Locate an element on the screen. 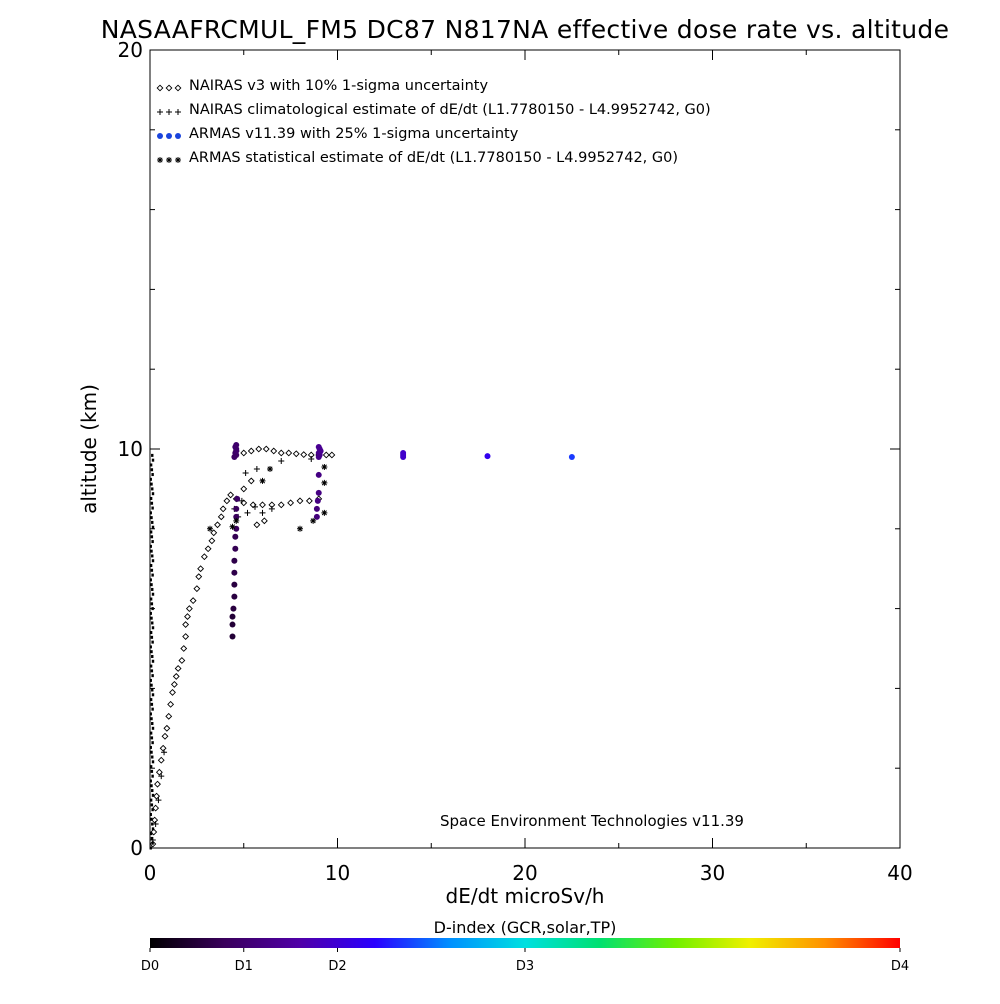  y-axis-label: altitude (km) is located at coordinates (89, 449).